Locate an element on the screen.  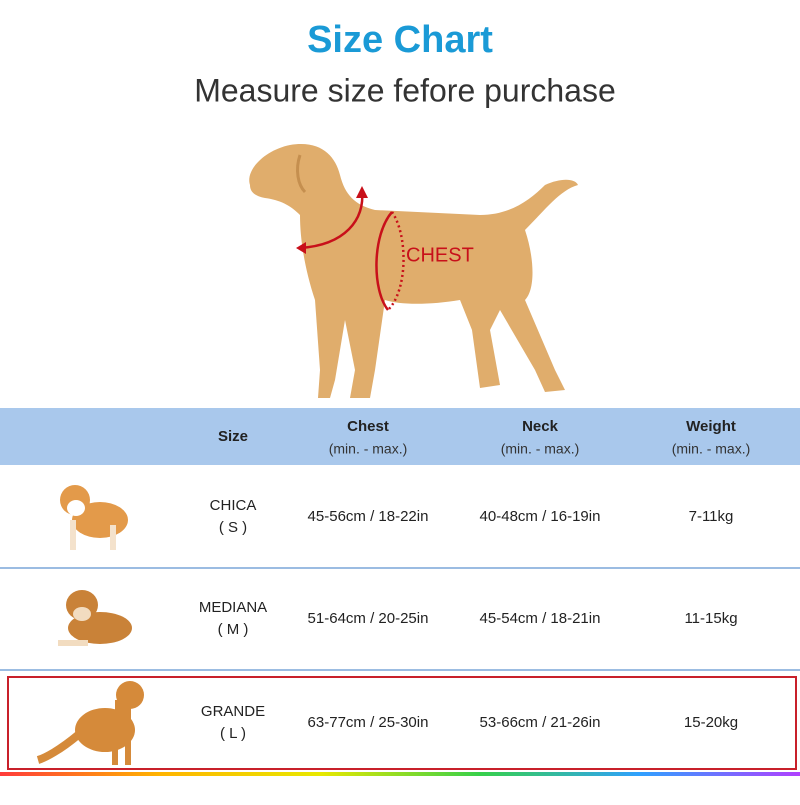
highlight-box is located at coordinates (402, 723).